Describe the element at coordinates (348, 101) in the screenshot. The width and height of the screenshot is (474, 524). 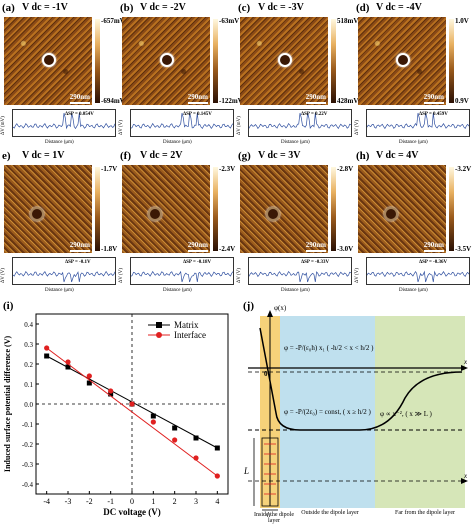
I see `colorbar-bottom: 428mV` at that location.